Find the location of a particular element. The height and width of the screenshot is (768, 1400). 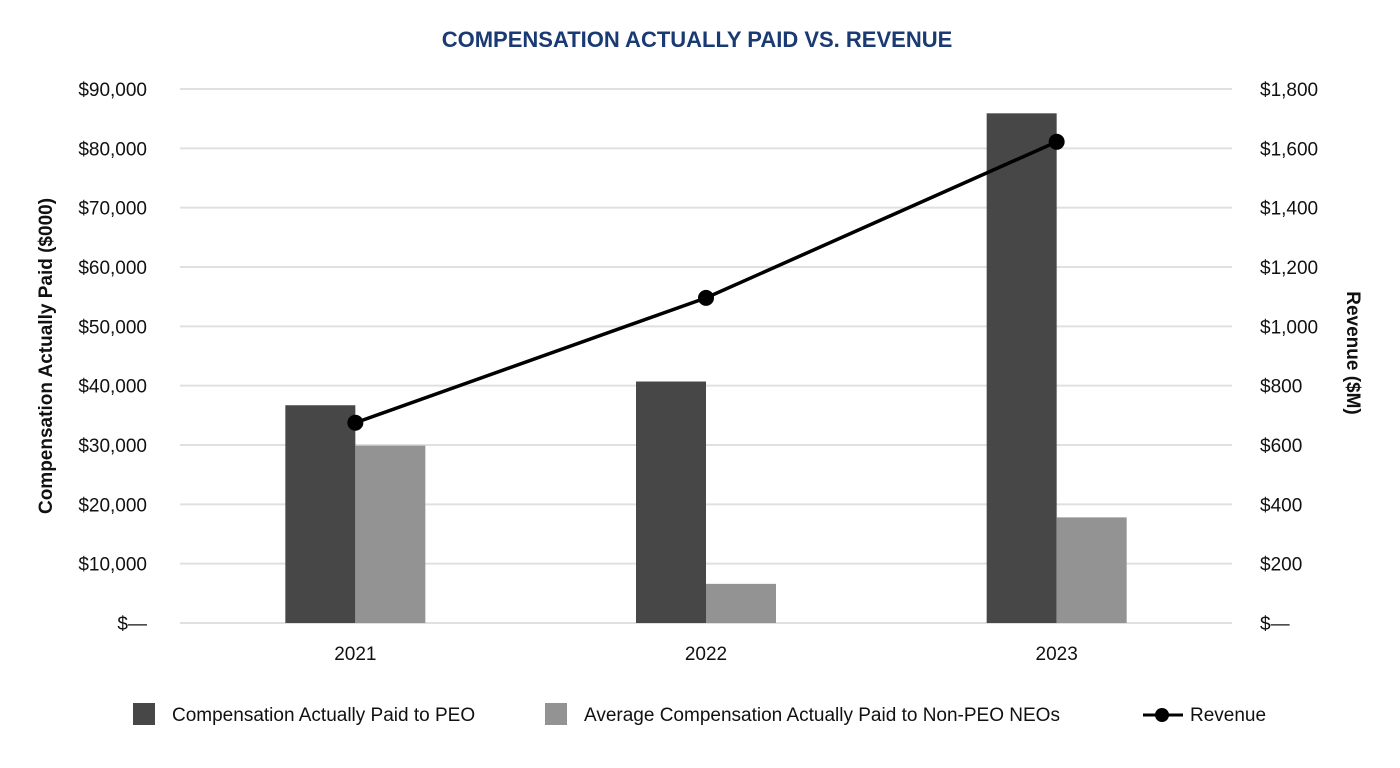

legend-label-peo: Compensation Actually Paid to PEO is located at coordinates (323, 715).